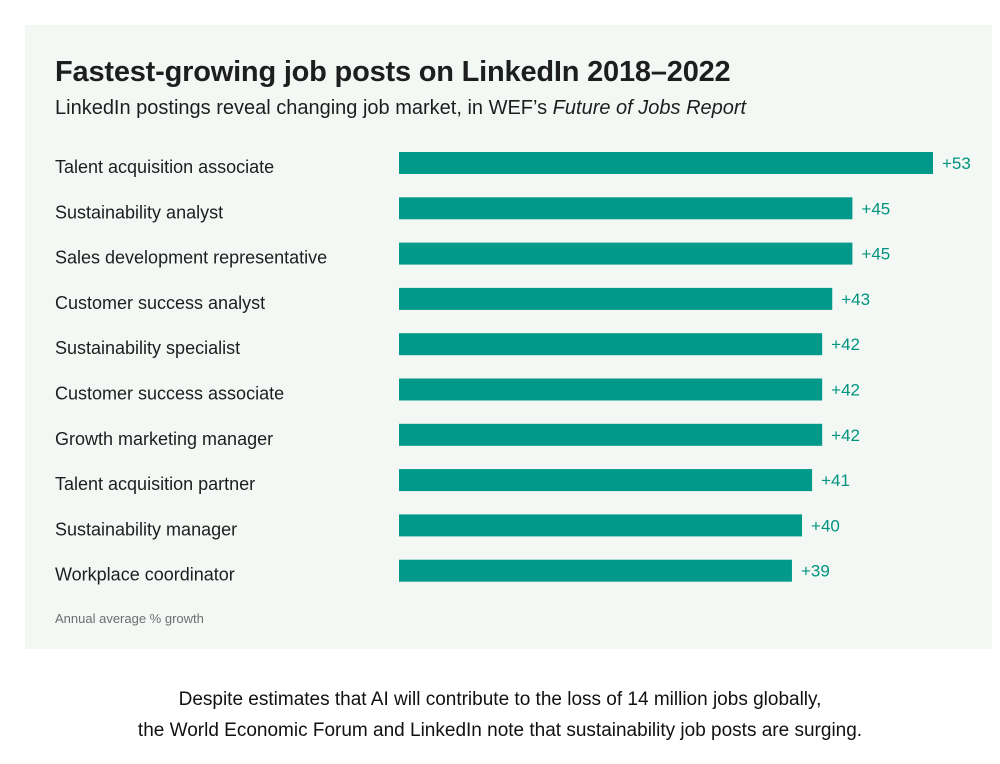  Describe the element at coordinates (146, 529) in the screenshot. I see `category-label: Sustainability manager` at that location.